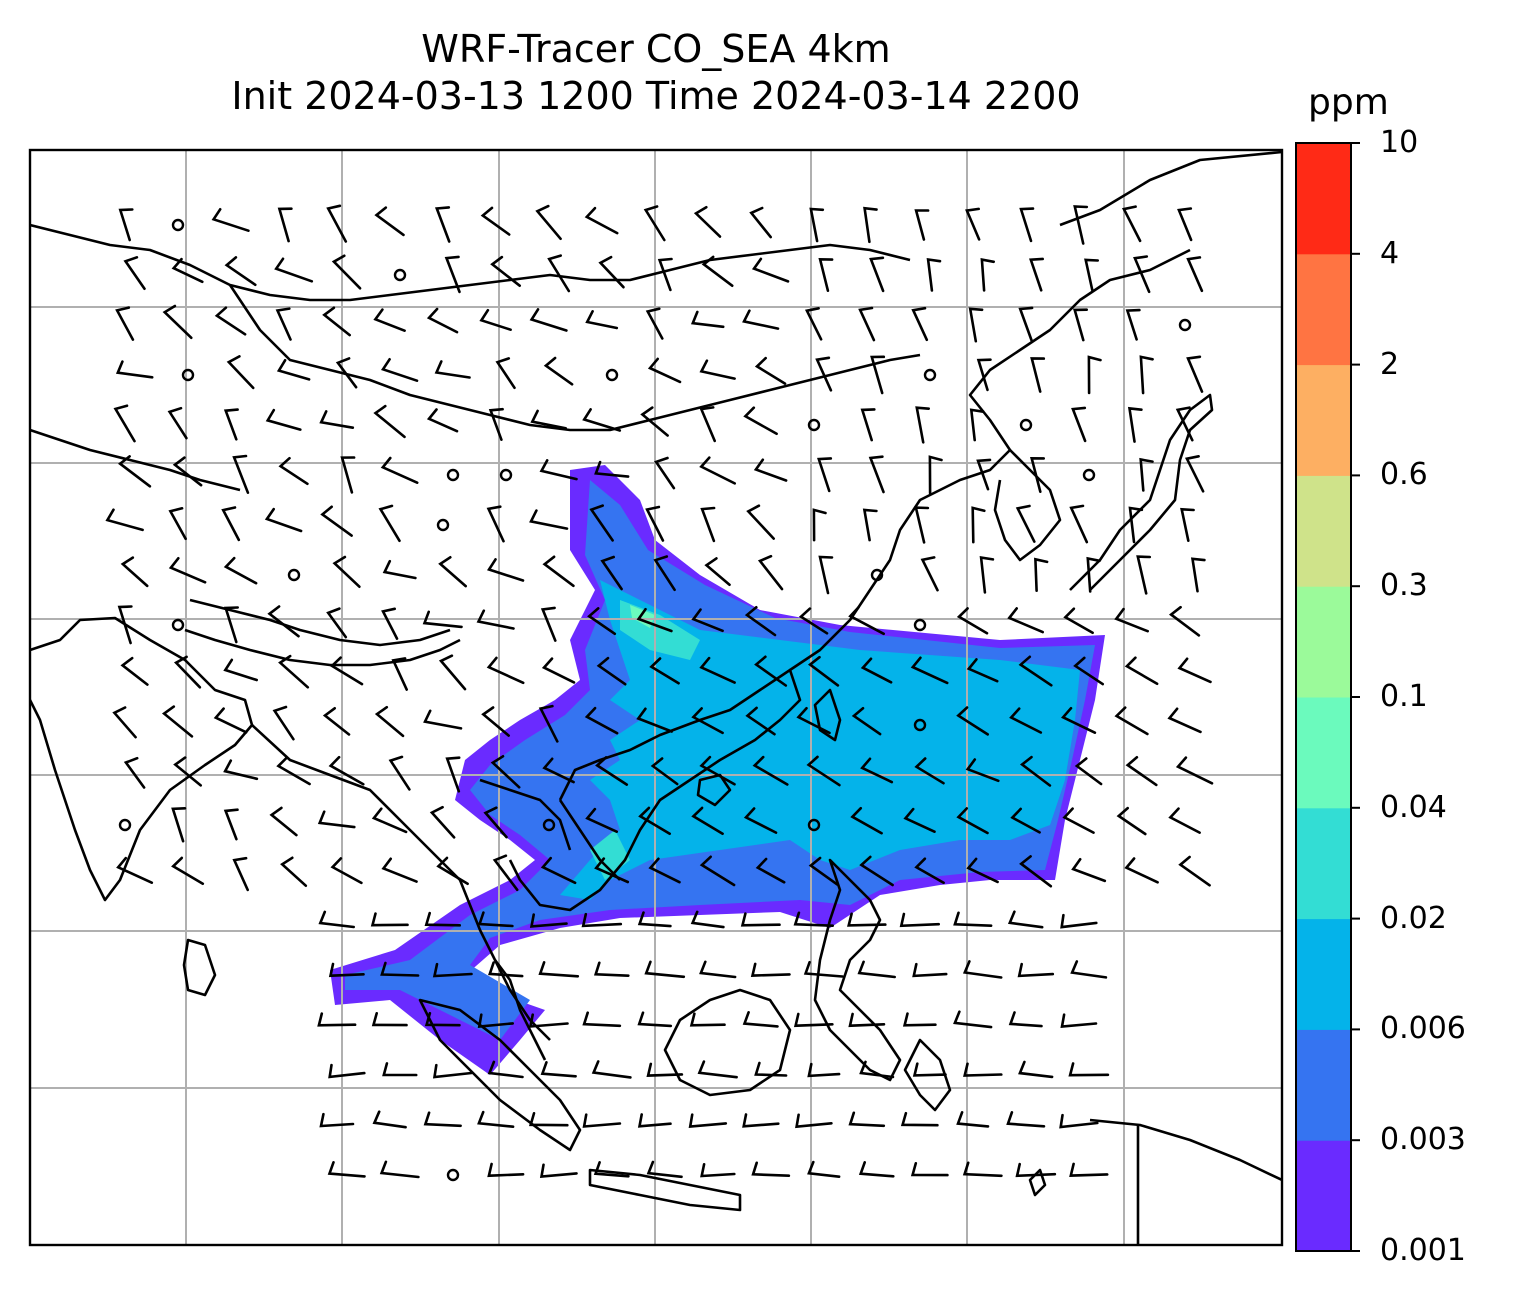 This screenshot has width=1528, height=1306. Describe the element at coordinates (574, 358) in the screenshot. I see `border-mongolia-south` at that location.